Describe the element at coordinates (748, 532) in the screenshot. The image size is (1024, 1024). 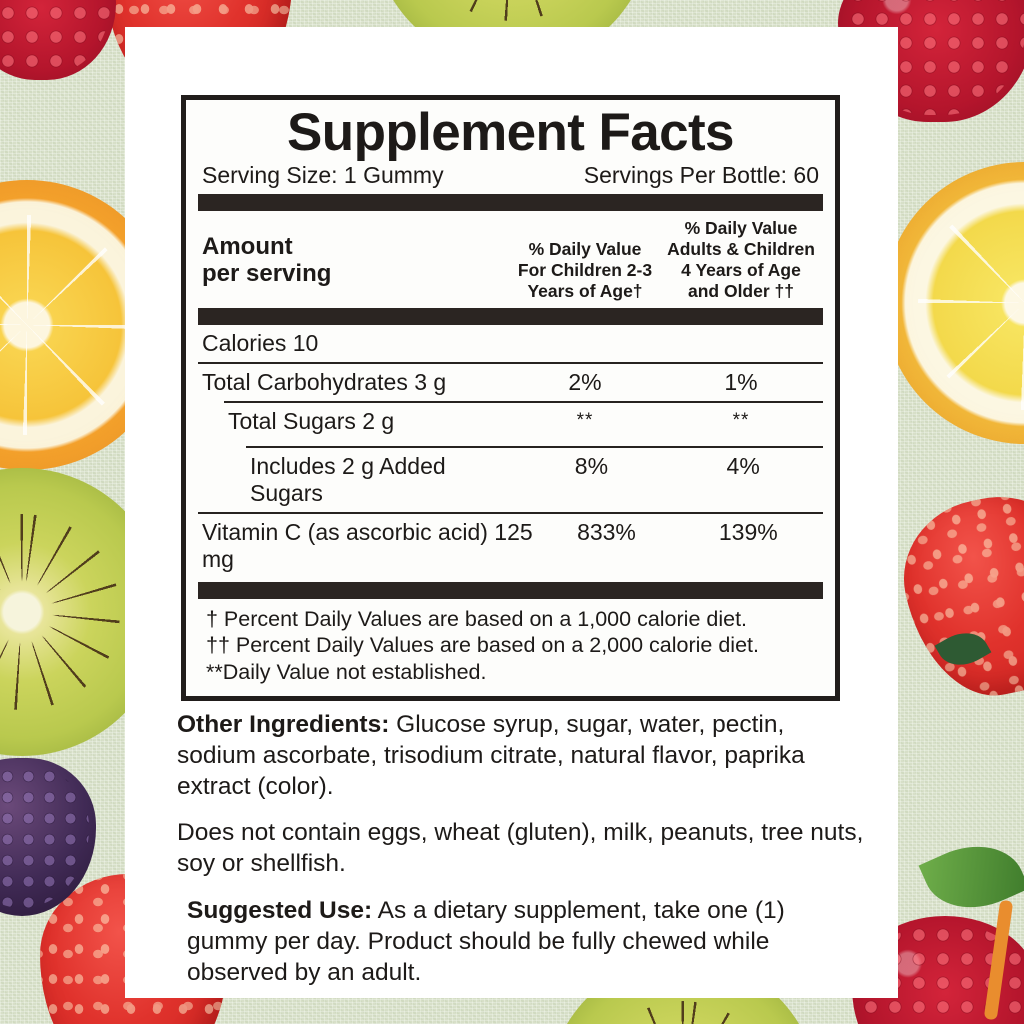
I see `nutrient-dv-adults: 139%` at that location.